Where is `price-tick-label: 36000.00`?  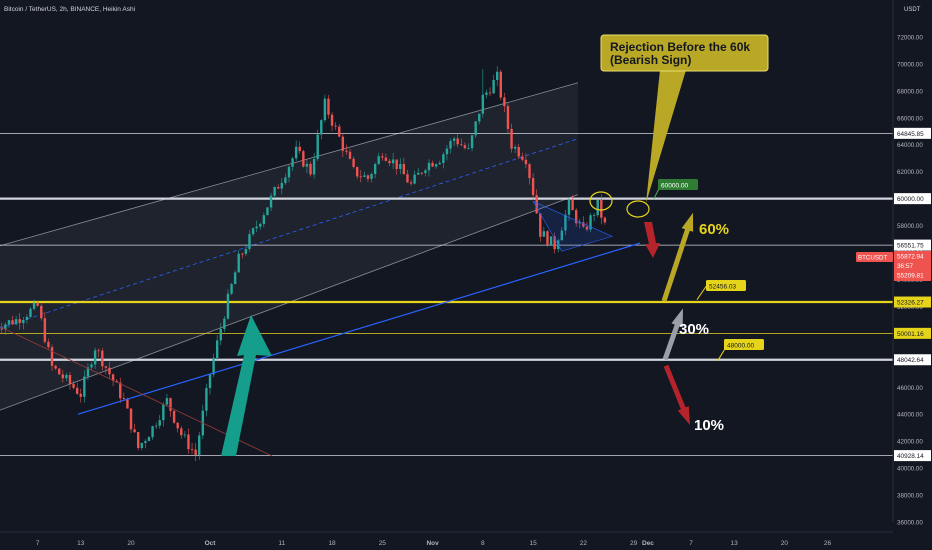 price-tick-label: 36000.00 is located at coordinates (910, 523).